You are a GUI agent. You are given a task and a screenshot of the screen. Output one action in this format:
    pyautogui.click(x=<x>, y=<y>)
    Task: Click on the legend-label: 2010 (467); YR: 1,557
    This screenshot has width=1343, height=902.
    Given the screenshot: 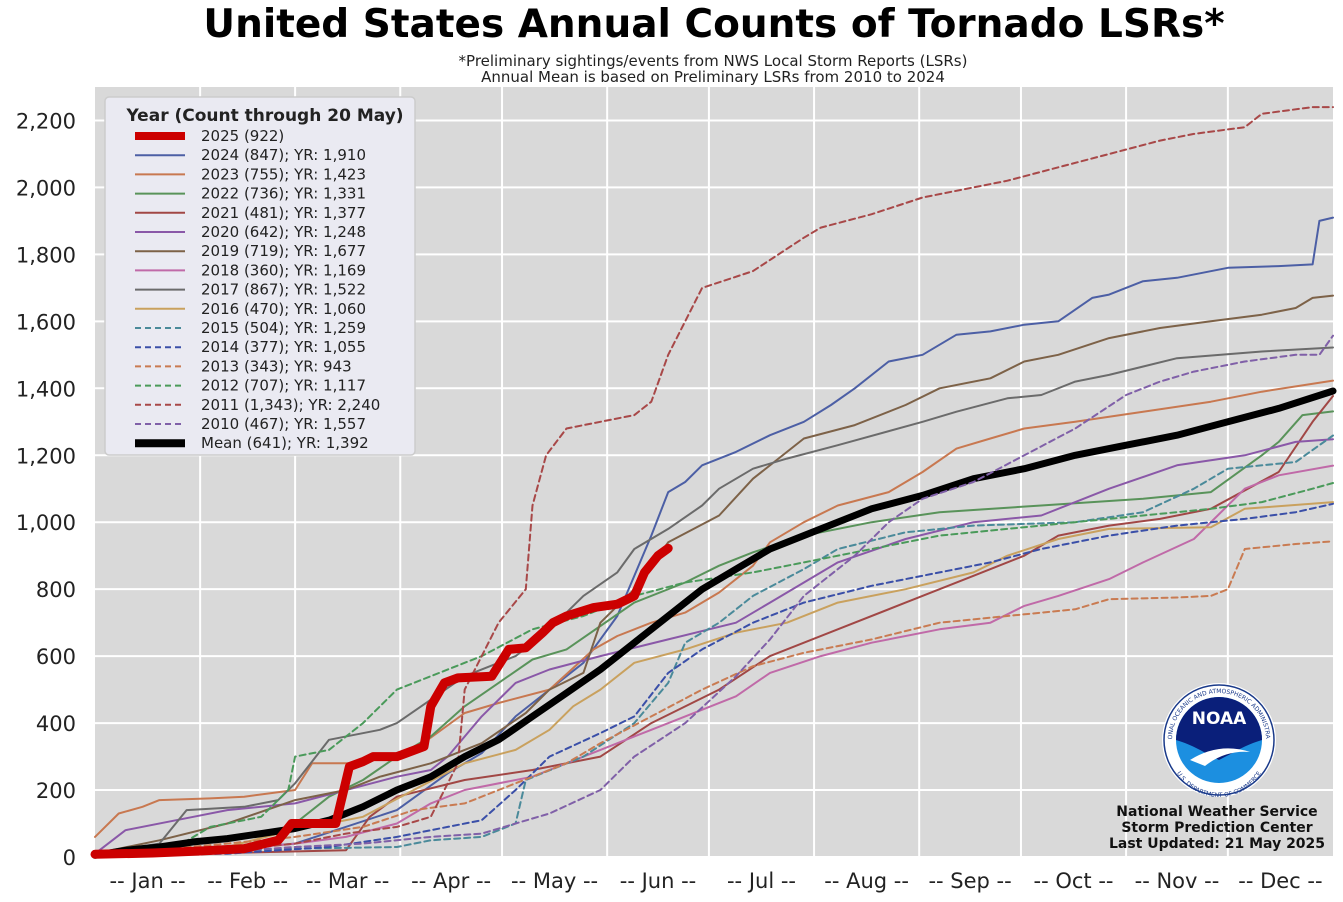 What is the action you would take?
    pyautogui.click(x=283, y=424)
    